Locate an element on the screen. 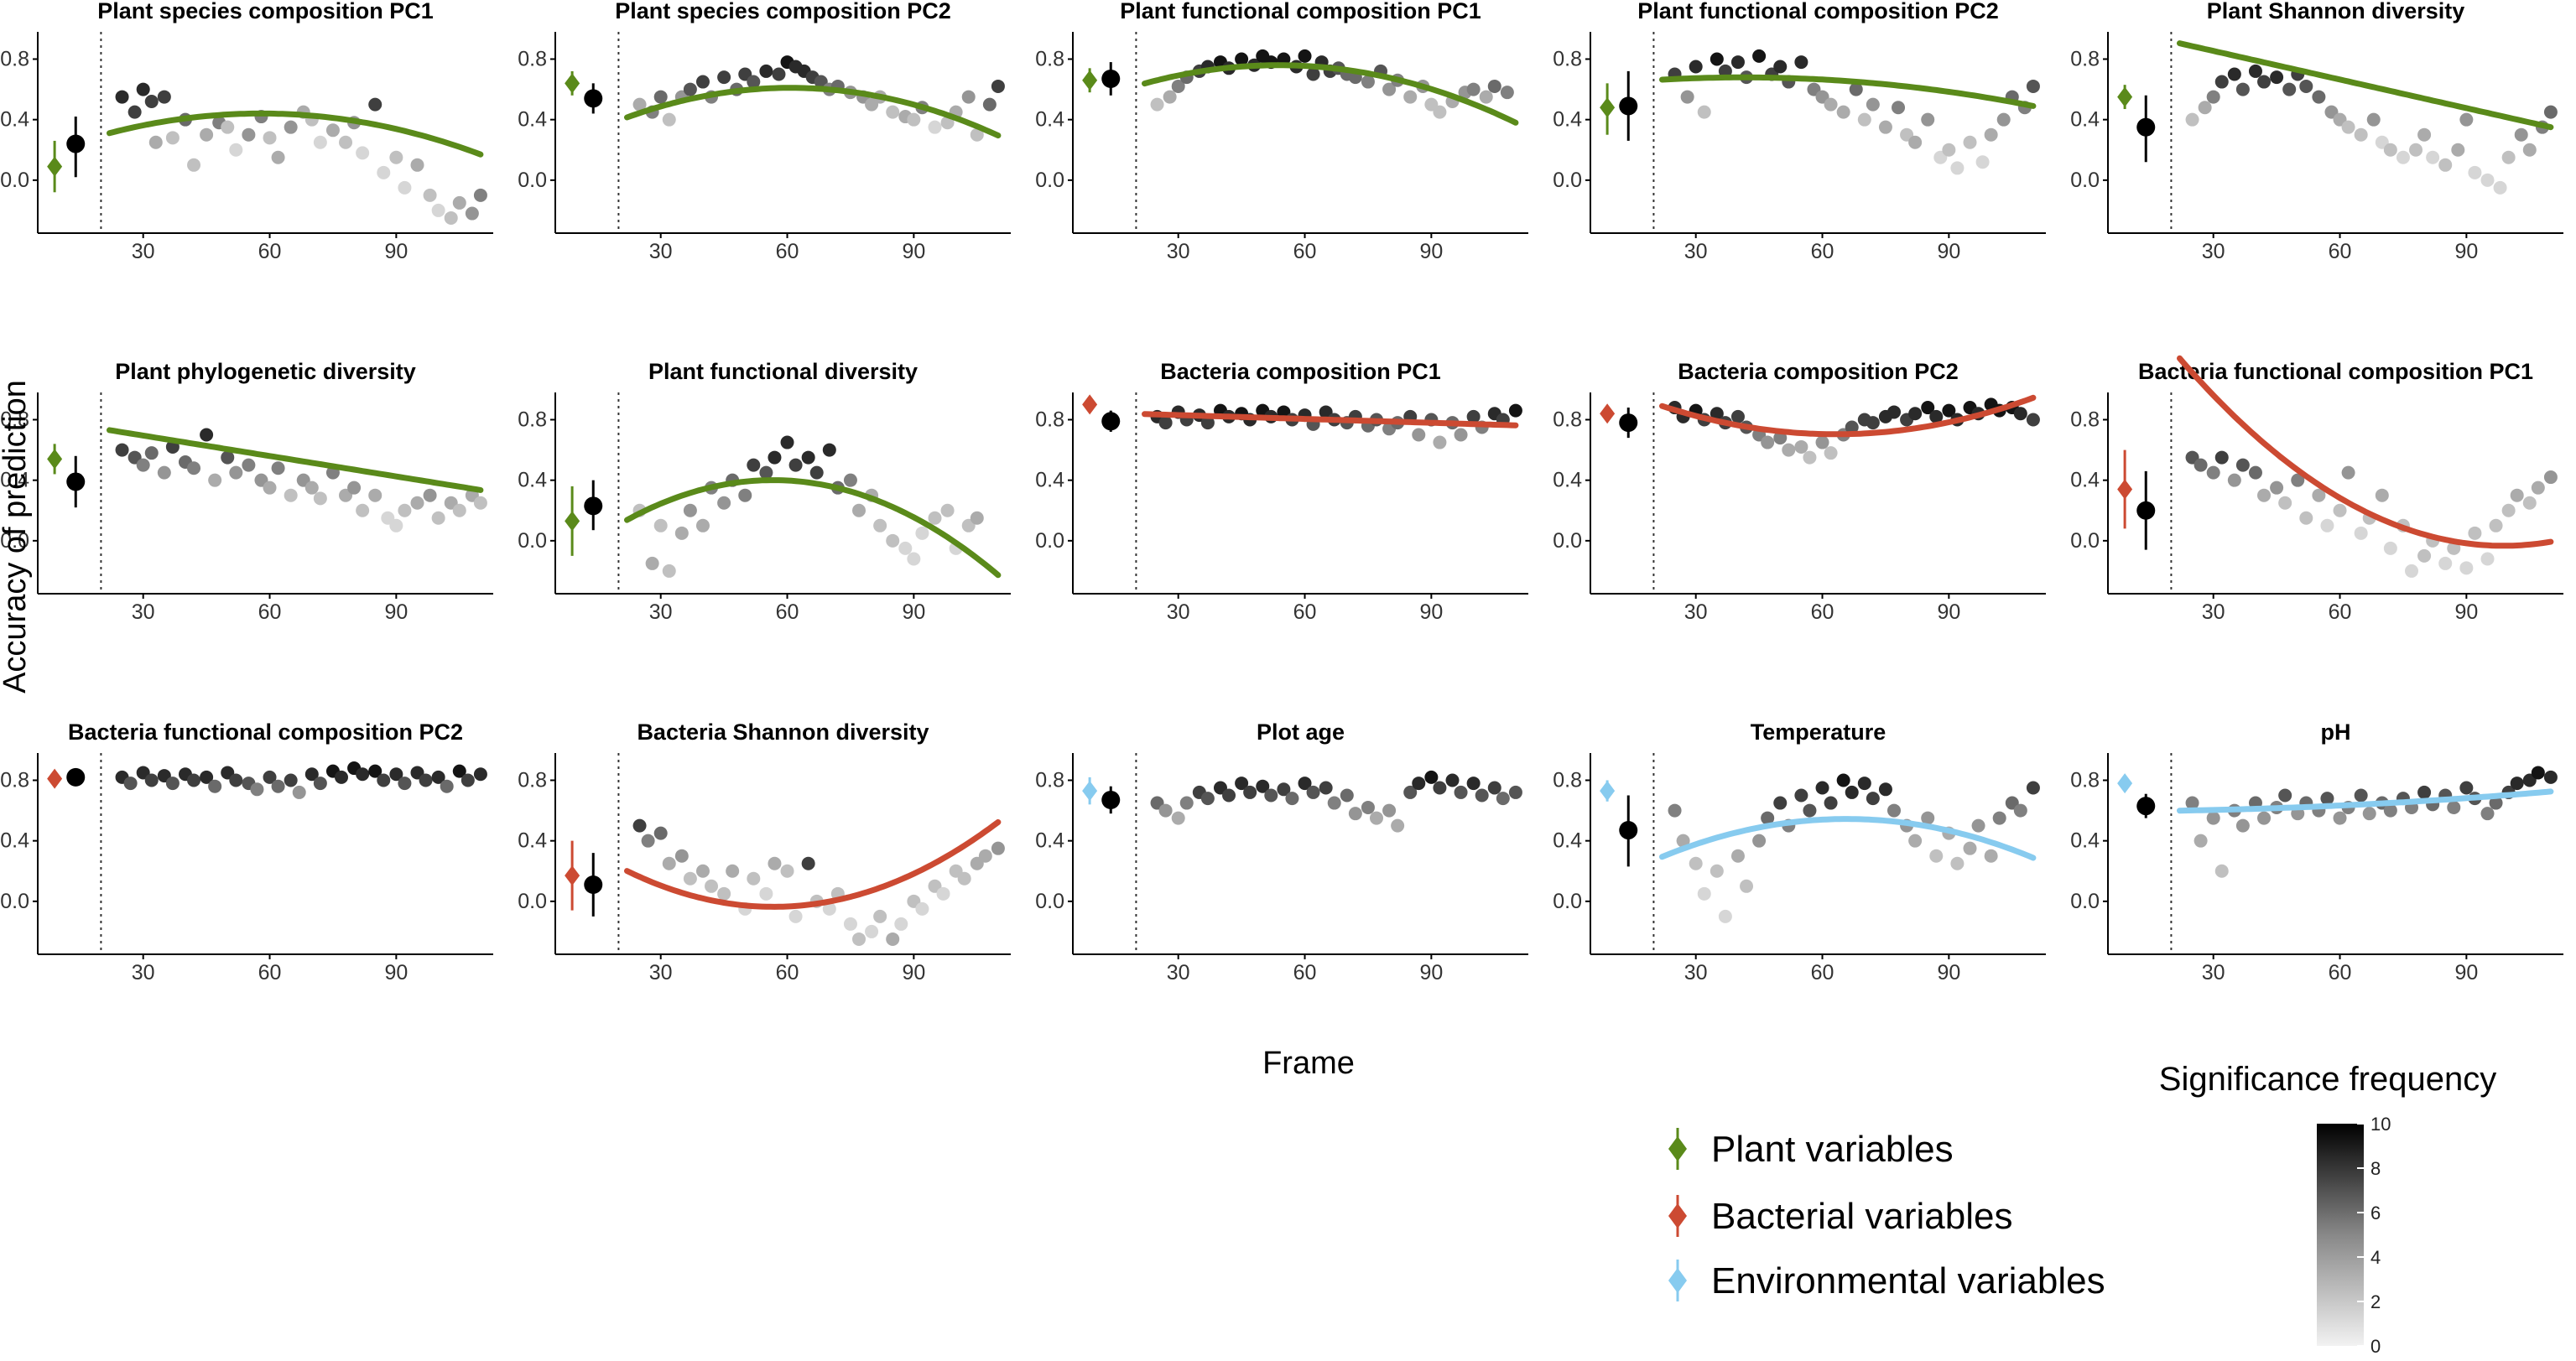 Image resolution: width=2576 pixels, height=1361 pixels. panel-title: pH is located at coordinates (2336, 732).